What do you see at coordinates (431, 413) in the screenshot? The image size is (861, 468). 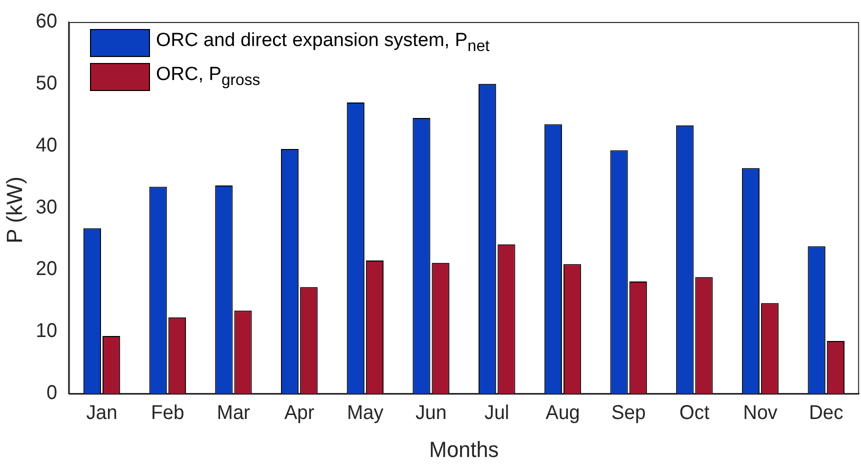 I see `x-tick-label: Jun` at bounding box center [431, 413].